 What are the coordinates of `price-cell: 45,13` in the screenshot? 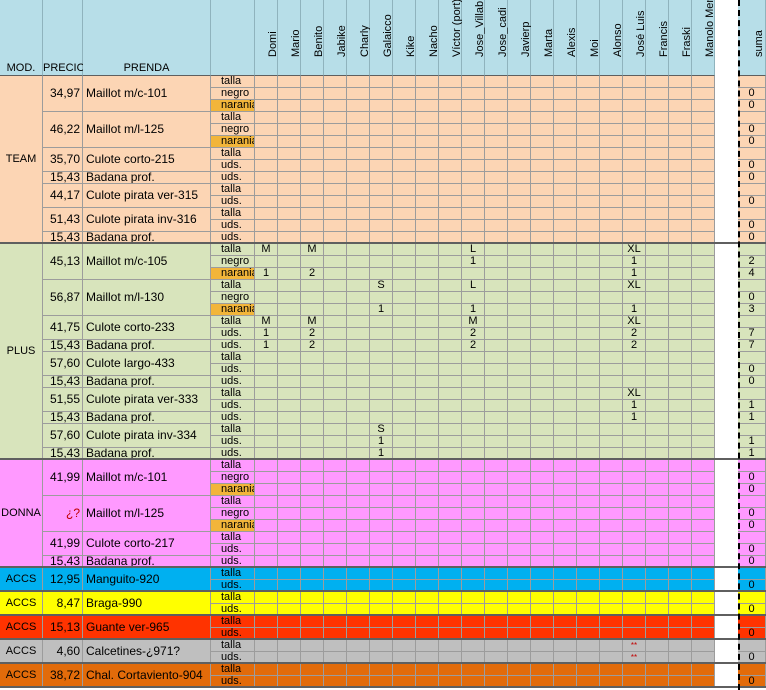 It's located at (63, 262).